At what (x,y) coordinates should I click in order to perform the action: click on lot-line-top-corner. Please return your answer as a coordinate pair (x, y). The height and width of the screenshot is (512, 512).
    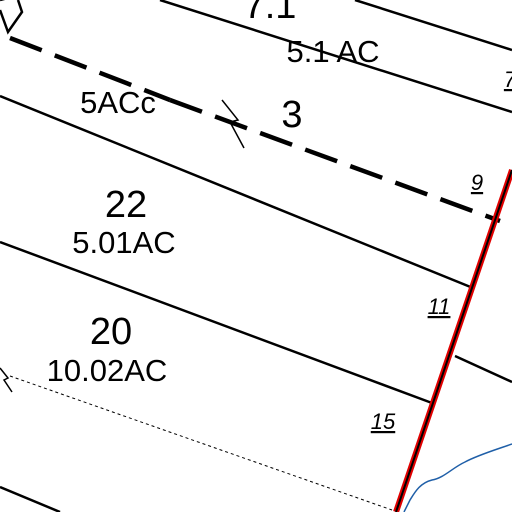
    Looking at the image, I should click on (12, 17).